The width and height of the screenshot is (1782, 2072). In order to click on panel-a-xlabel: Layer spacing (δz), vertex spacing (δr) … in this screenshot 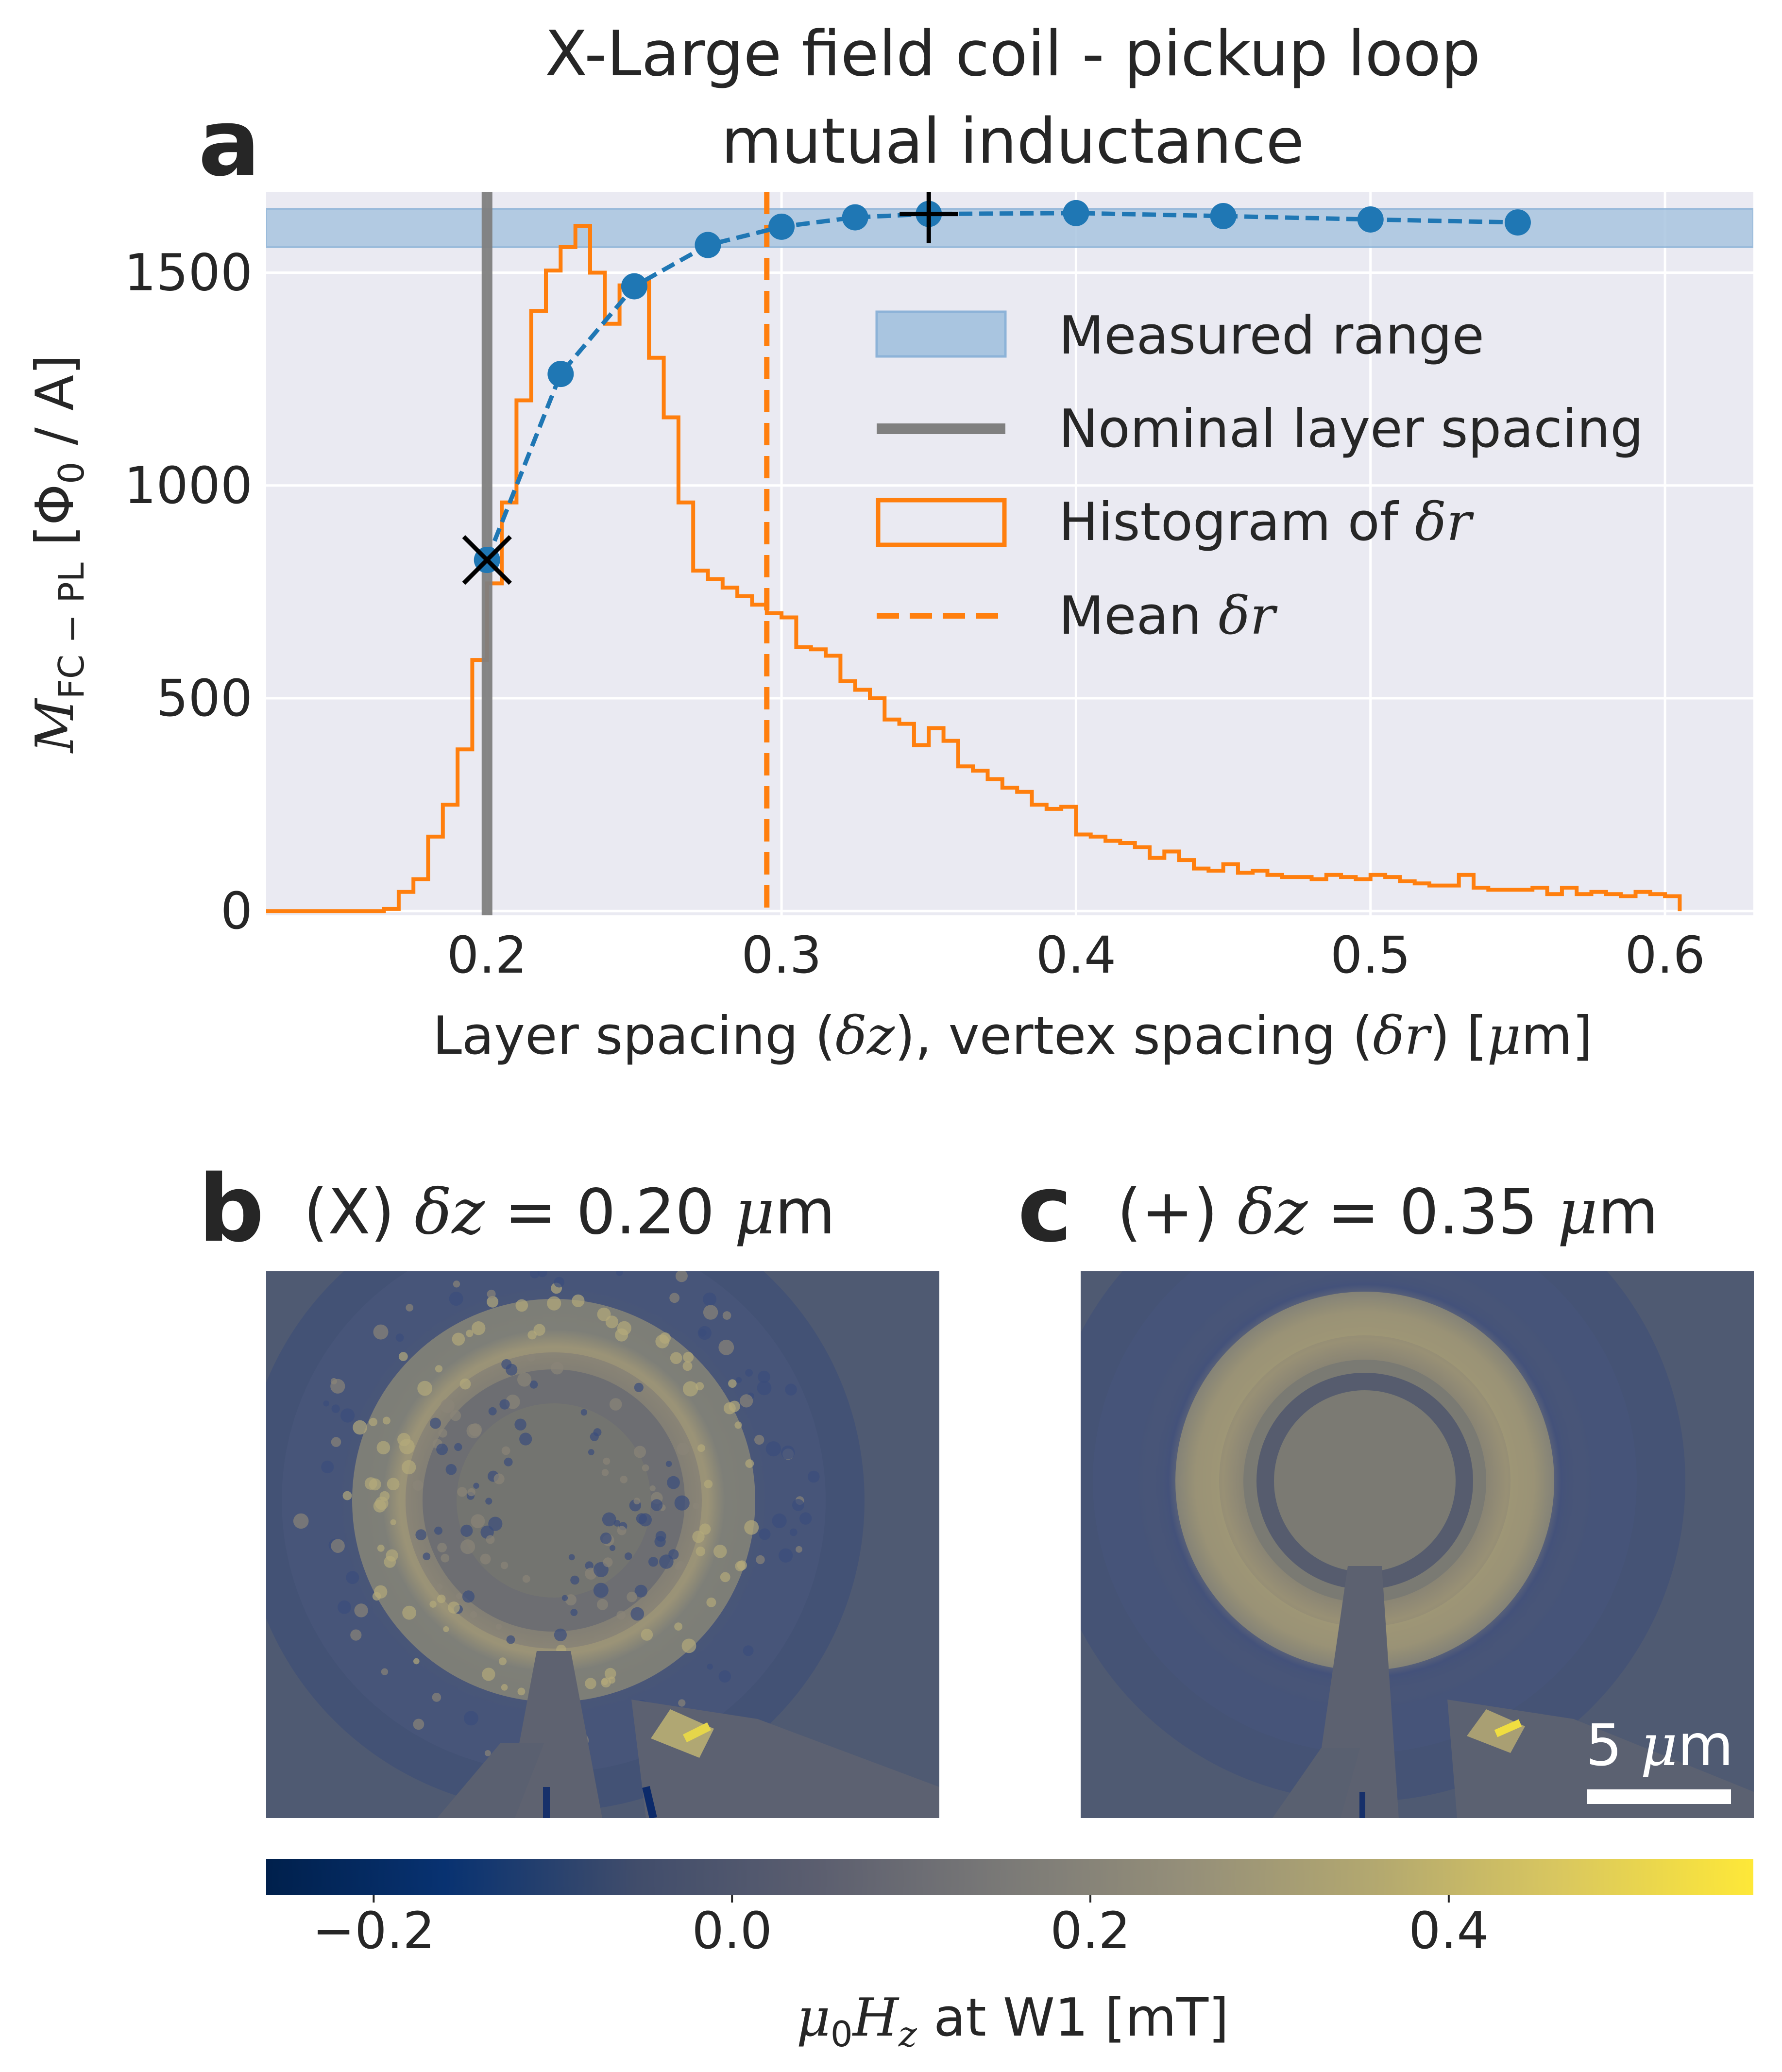, I will do `click(1013, 1036)`.